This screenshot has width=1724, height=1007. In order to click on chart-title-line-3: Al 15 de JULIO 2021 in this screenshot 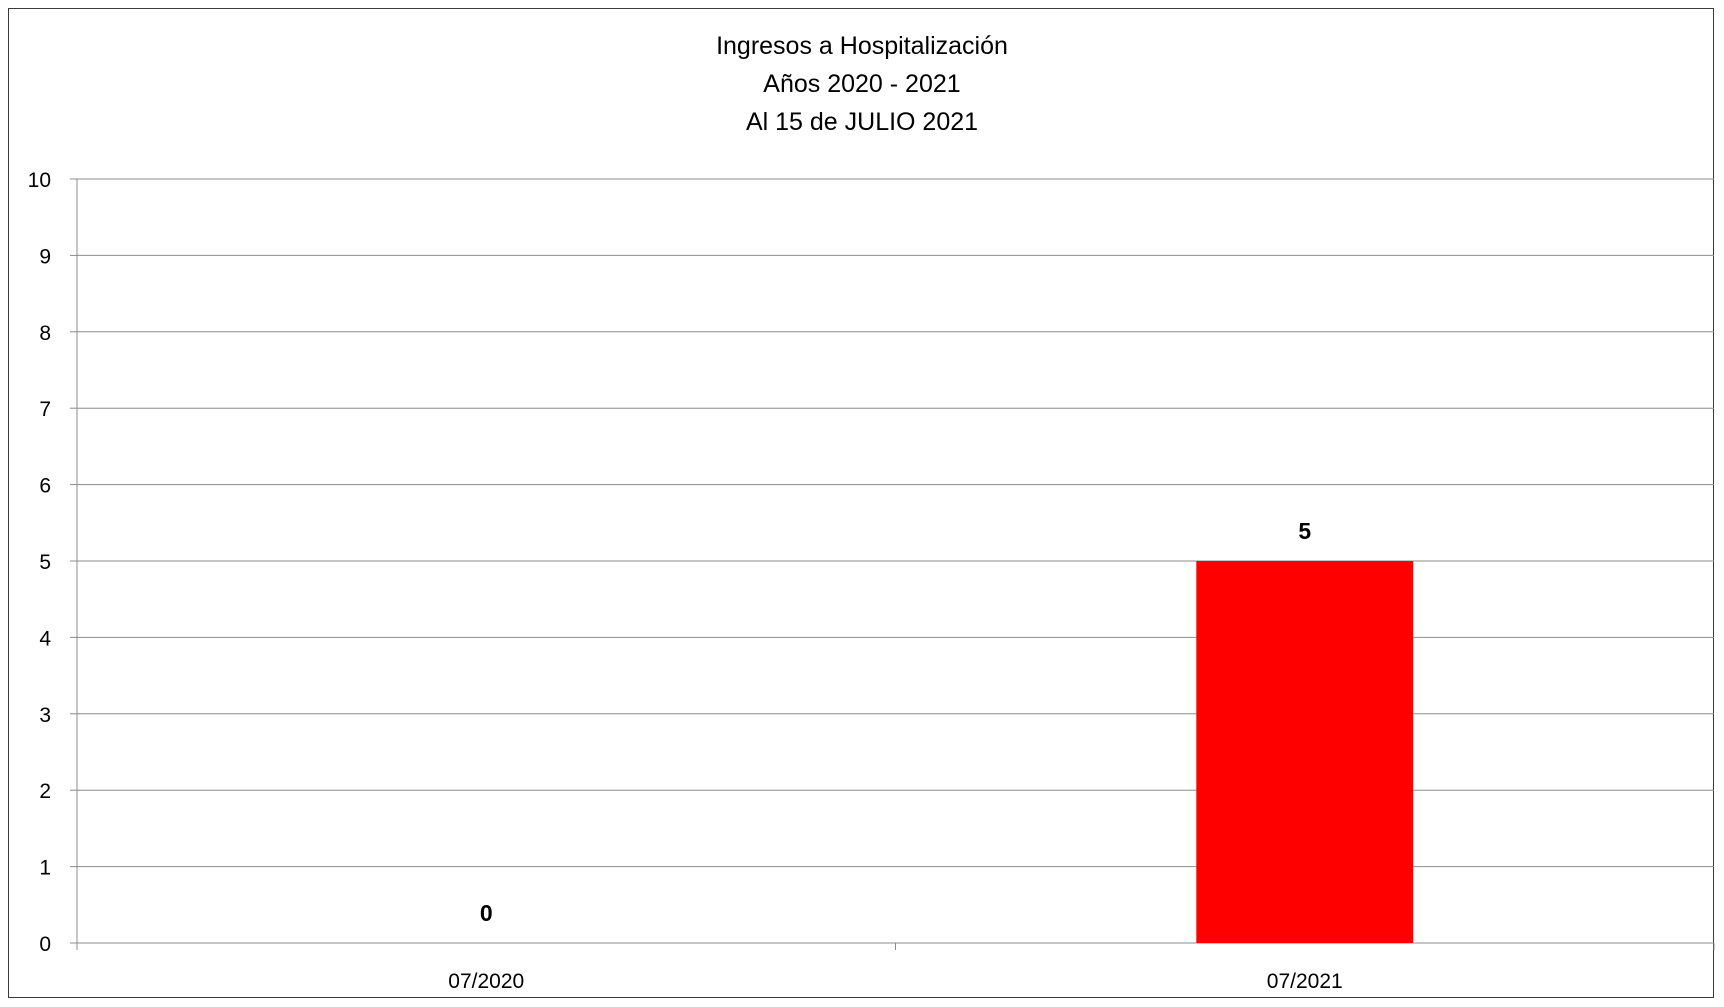, I will do `click(862, 122)`.